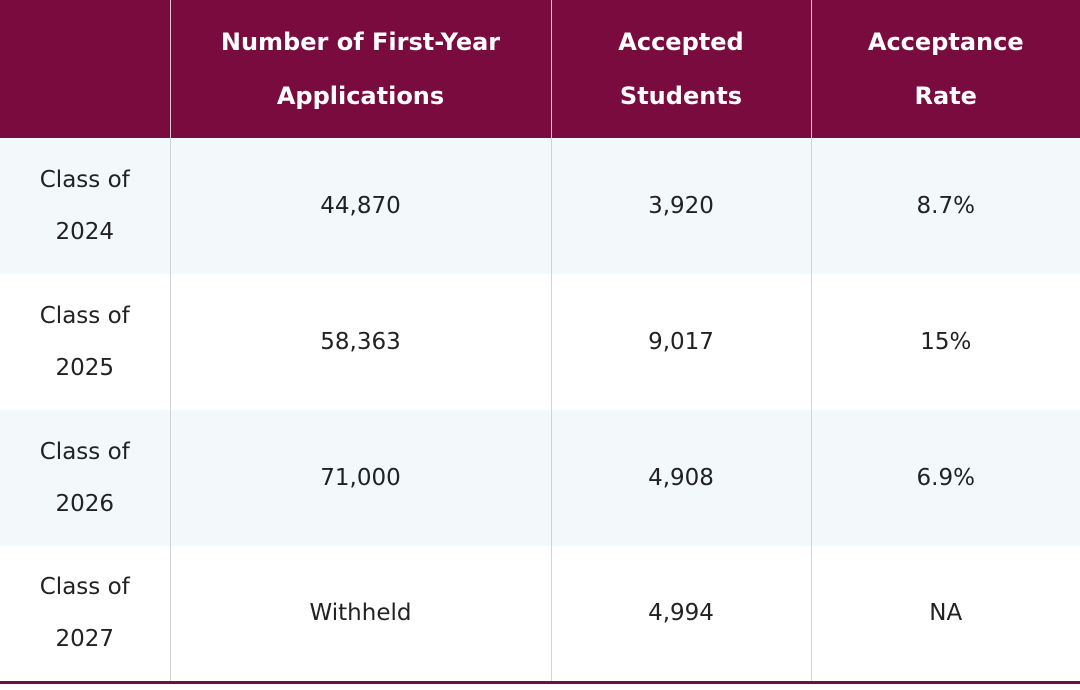  I want to click on header-cell-empty, so click(85, 69).